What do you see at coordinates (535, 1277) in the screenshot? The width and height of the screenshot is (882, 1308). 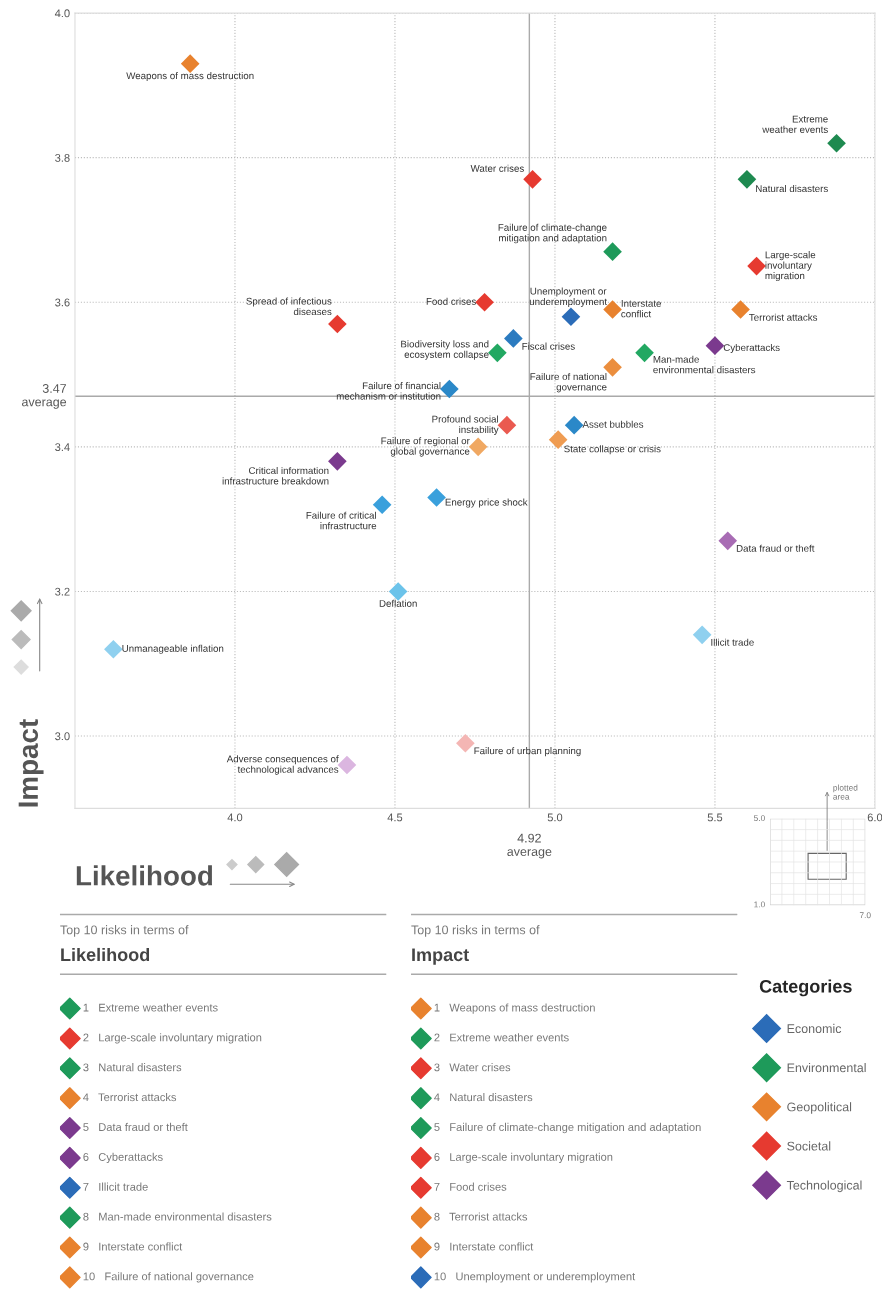 I see `text: 10 Unemployment or underemployment` at bounding box center [535, 1277].